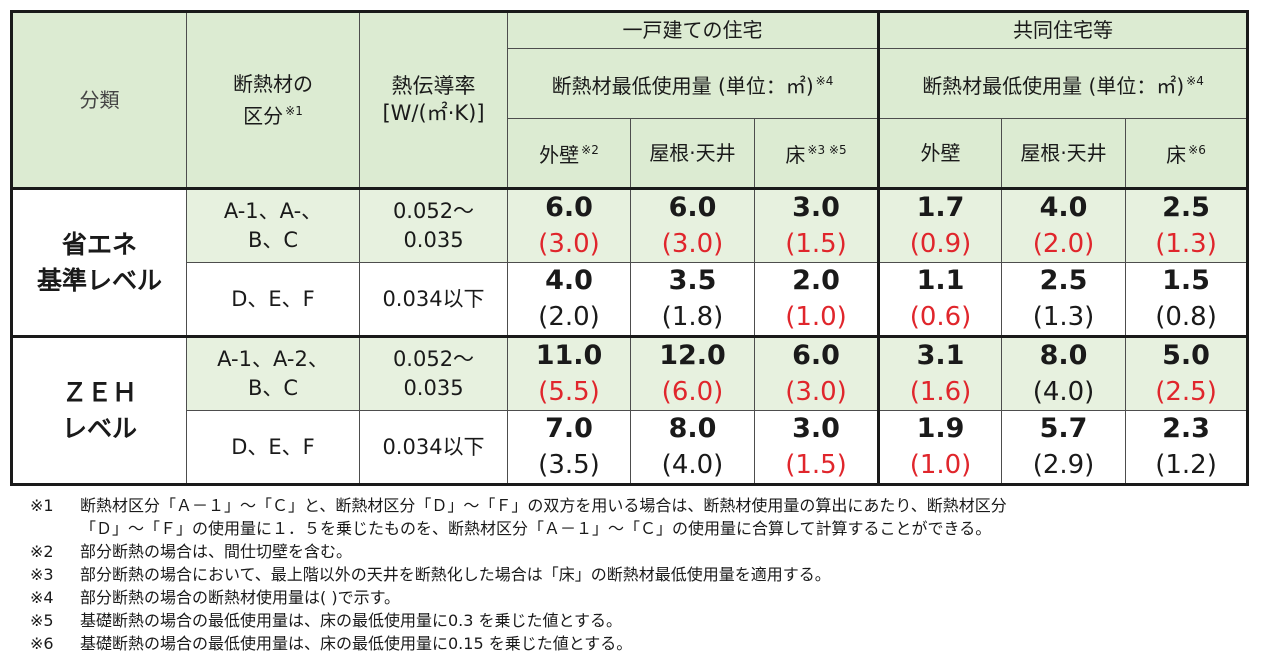  I want to click on header-min-usage-collective: 断熱材最低使用量 (単位：㎡) ※4, so click(1063, 83).